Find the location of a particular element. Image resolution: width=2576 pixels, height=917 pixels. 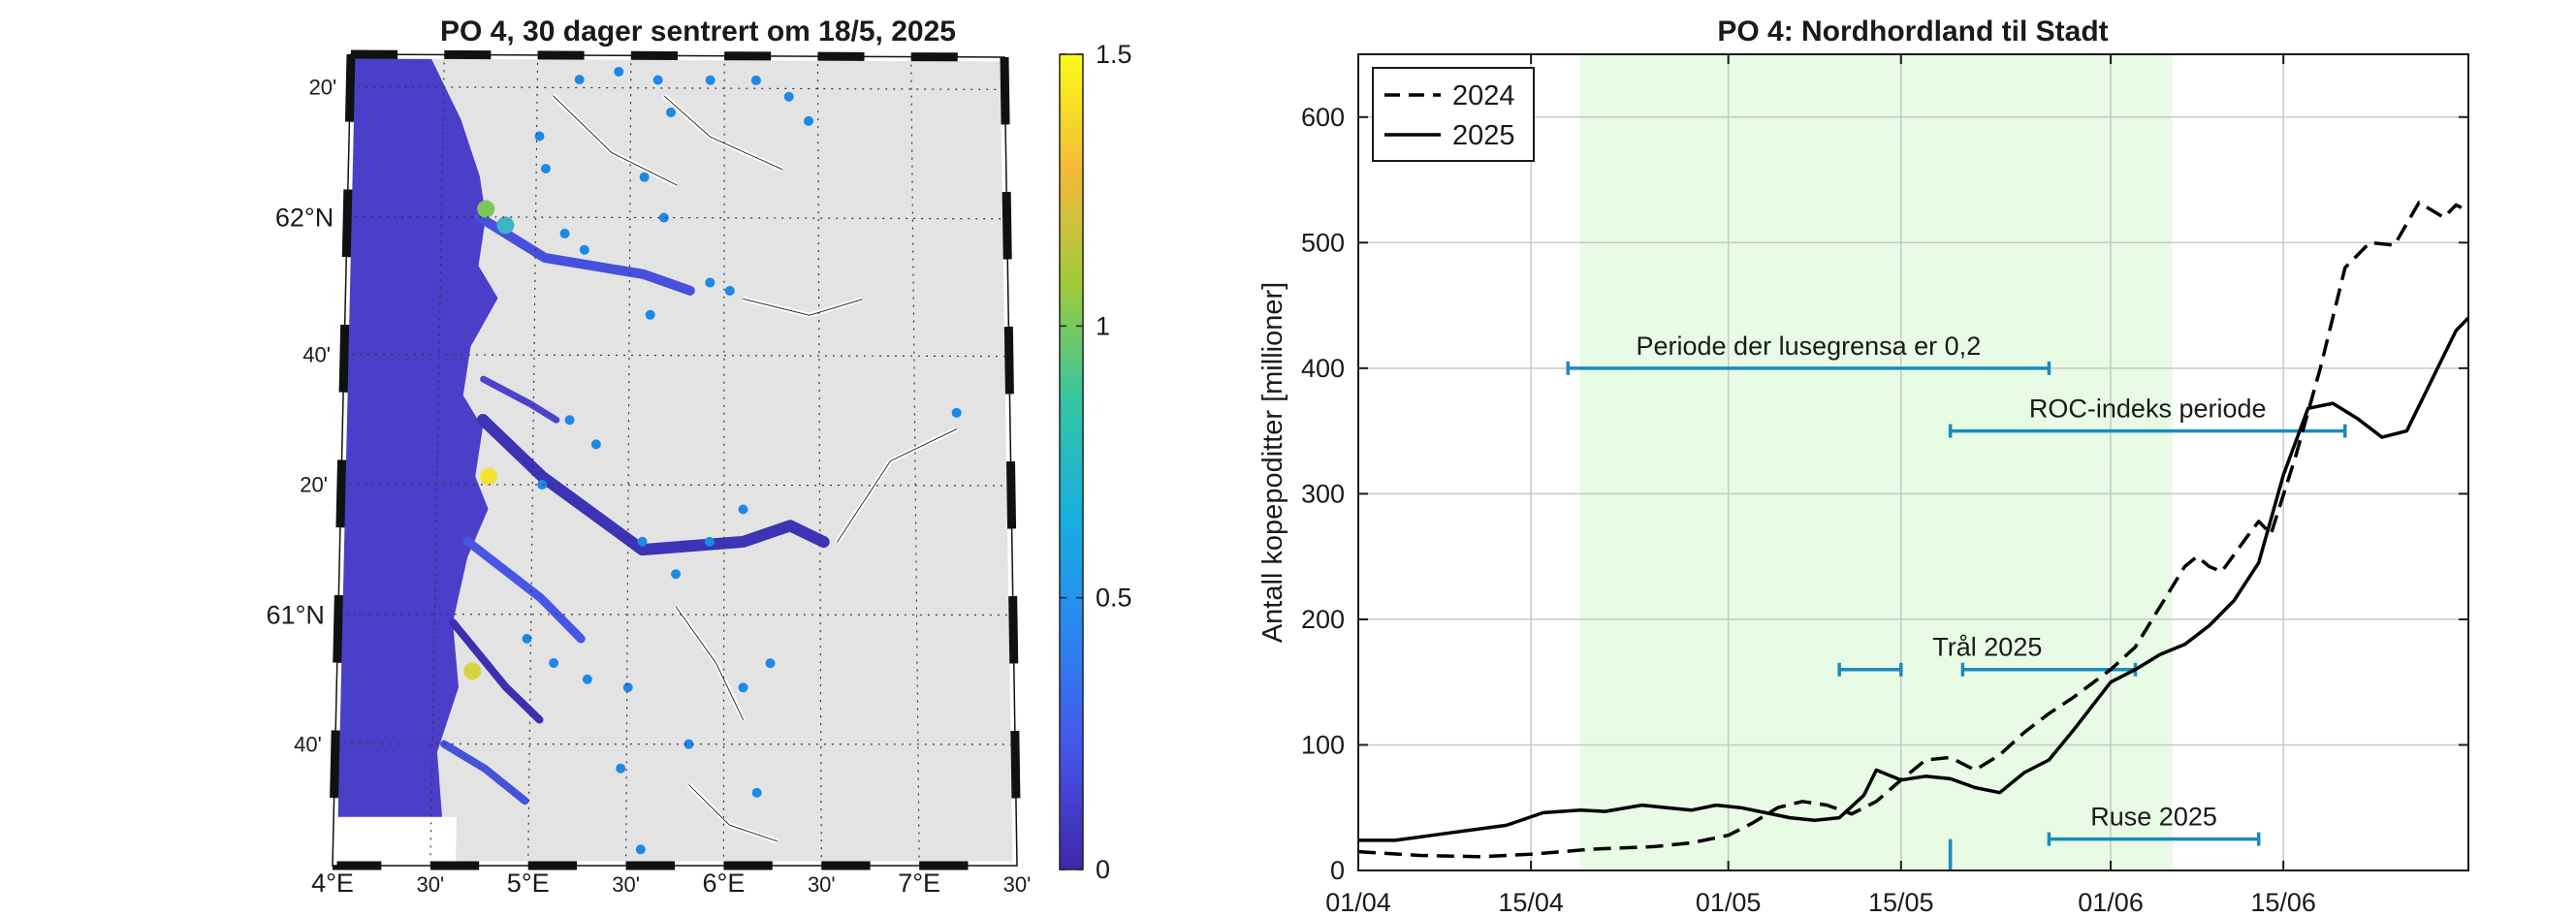

latitude-label: 61°N is located at coordinates (296, 615).